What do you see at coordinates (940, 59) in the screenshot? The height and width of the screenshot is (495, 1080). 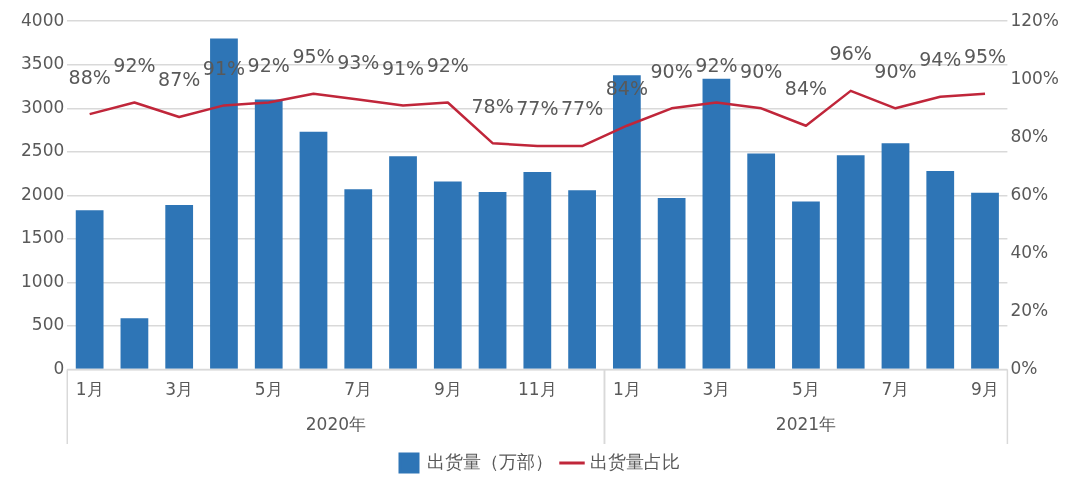 I see `data-label: 94%` at bounding box center [940, 59].